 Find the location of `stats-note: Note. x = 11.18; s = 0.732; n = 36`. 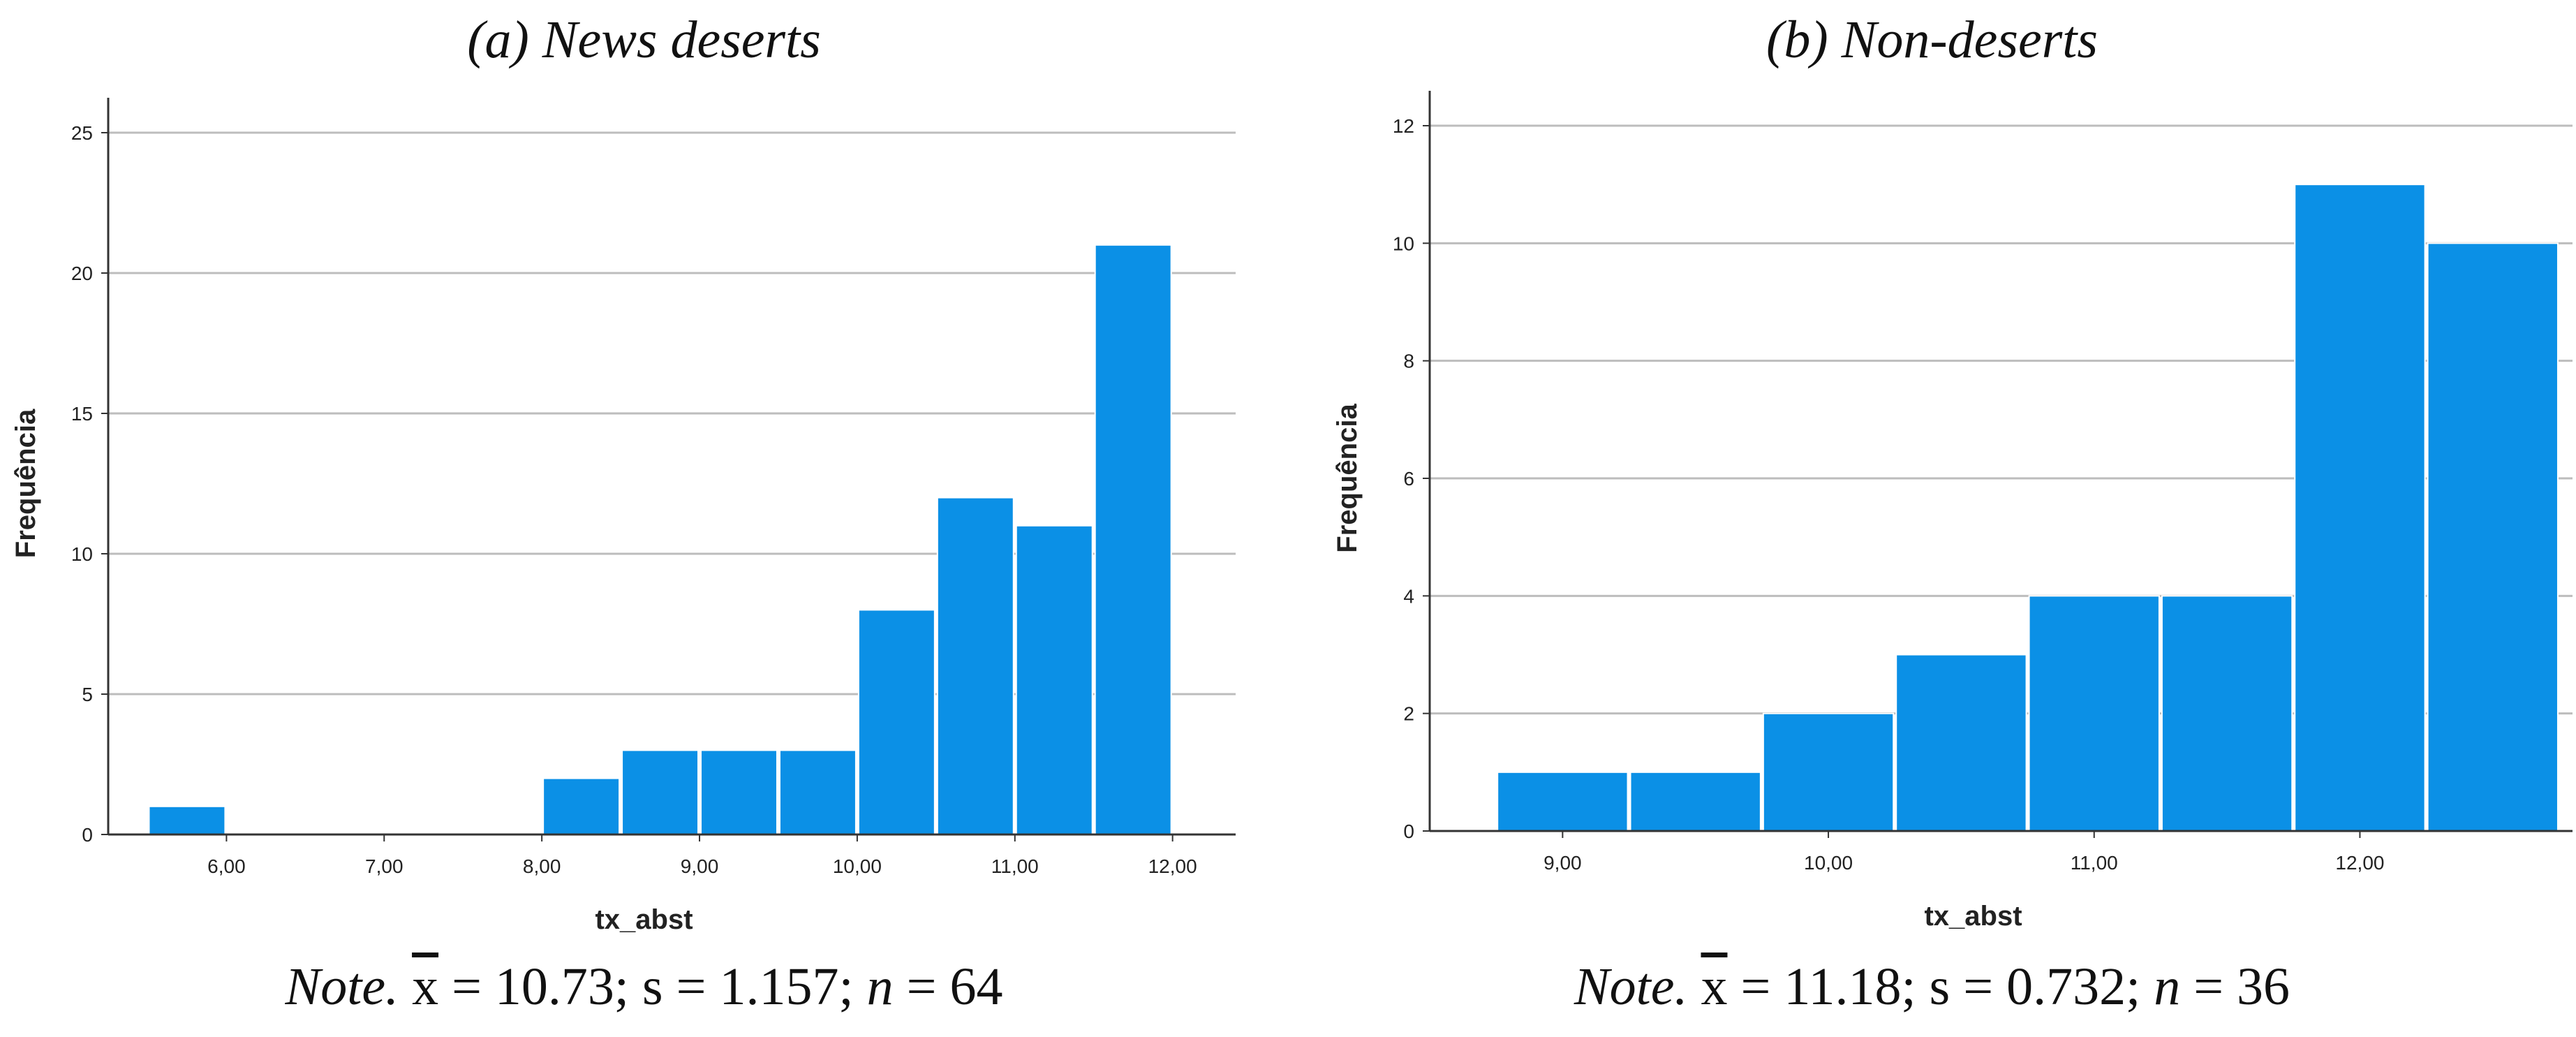

stats-note: Note. x = 11.18; s = 0.732; n = 36 is located at coordinates (1932, 987).